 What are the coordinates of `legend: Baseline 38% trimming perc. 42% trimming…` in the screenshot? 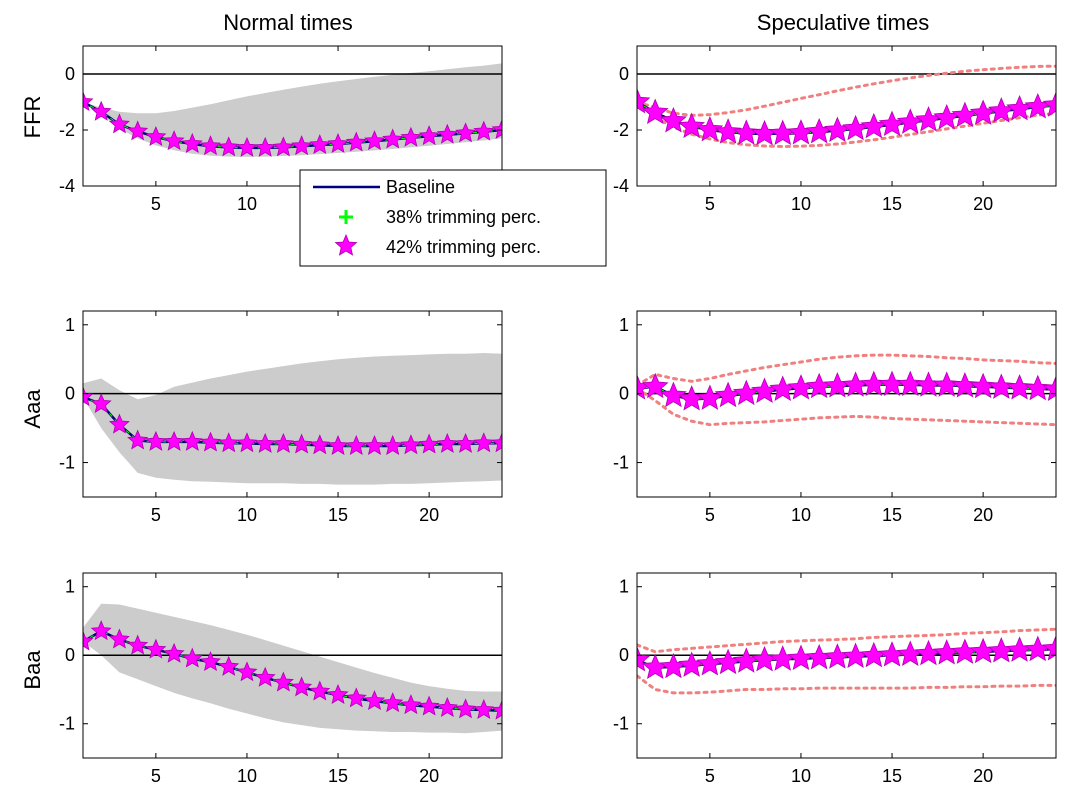 It's located at (453, 218).